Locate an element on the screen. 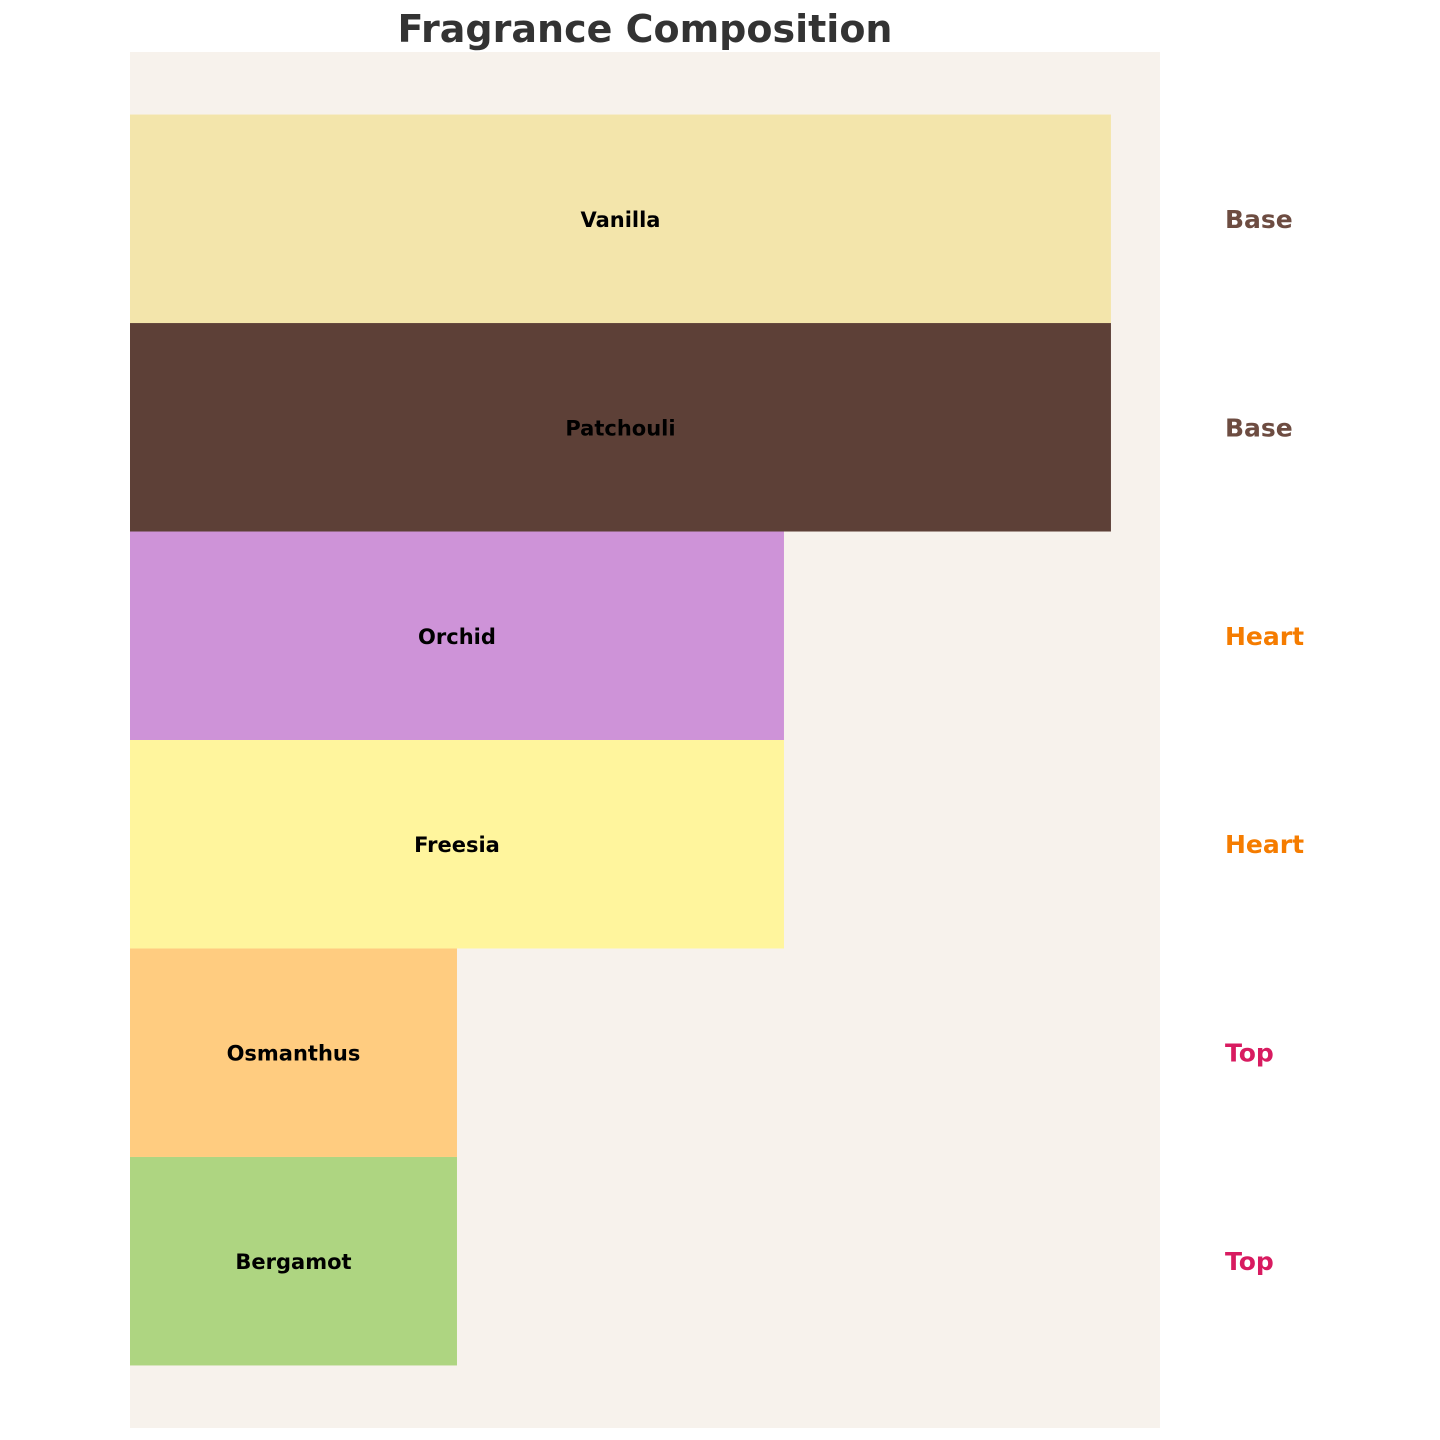 The height and width of the screenshot is (1440, 1440). bar-patchouli is located at coordinates (620, 427).